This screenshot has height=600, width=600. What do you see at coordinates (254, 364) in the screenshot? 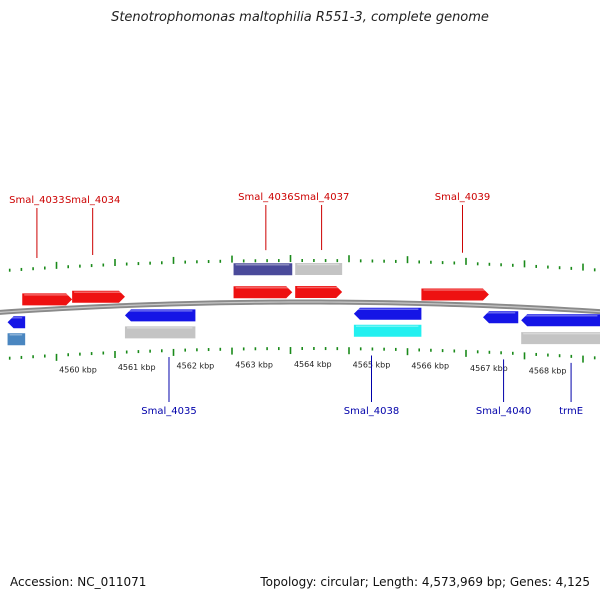
I see `tick-label-3: 4563 kbp` at bounding box center [254, 364].